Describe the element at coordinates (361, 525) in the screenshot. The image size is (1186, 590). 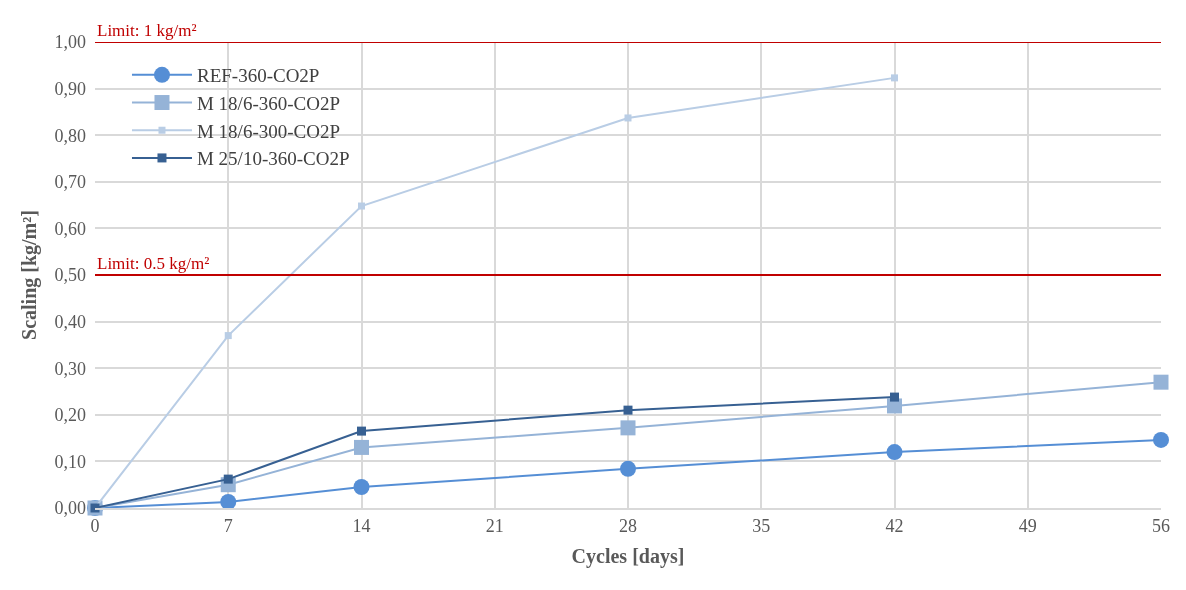
I see `x-tick-label: 14` at that location.